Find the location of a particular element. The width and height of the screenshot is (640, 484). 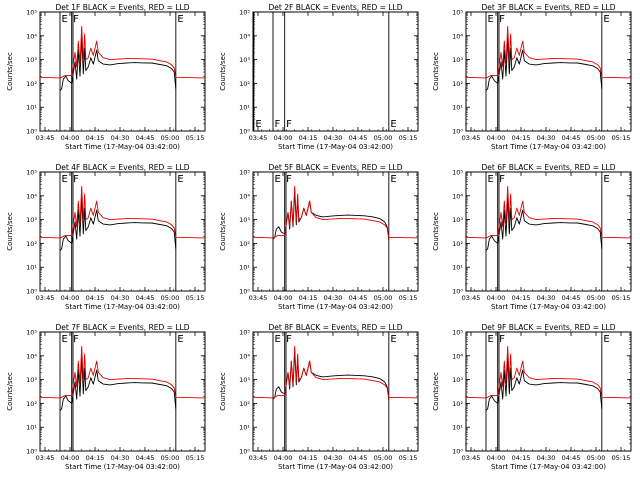

panel-title: Det 2F BLACK = Events, RED = LLD is located at coordinates (336, 7).